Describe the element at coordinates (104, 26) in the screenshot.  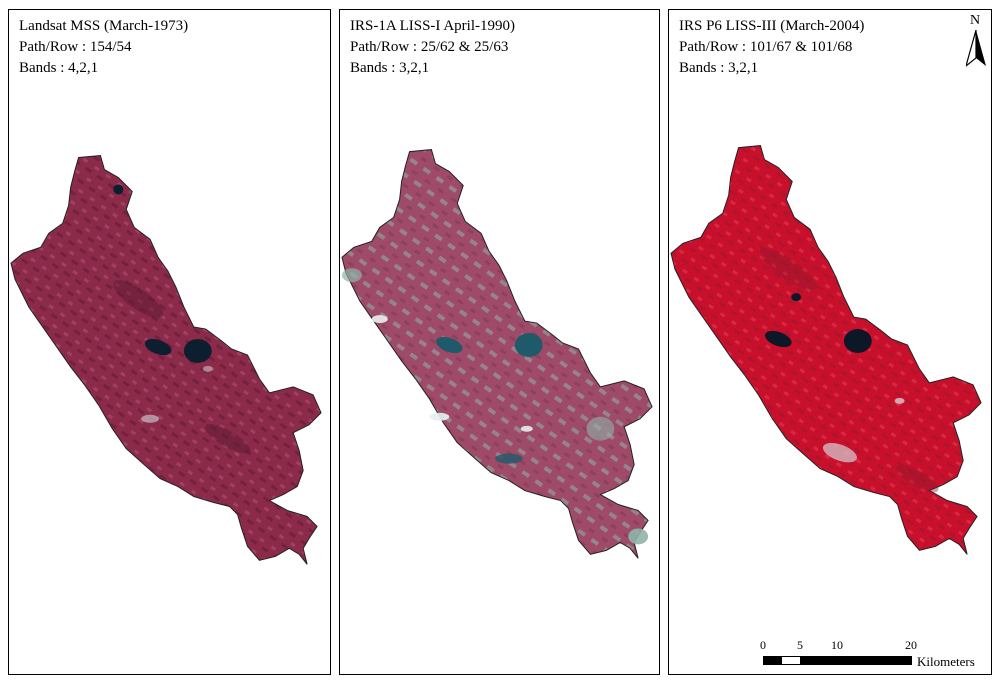
I see `sensor-title: Landsat MSS (March-1973)` at that location.